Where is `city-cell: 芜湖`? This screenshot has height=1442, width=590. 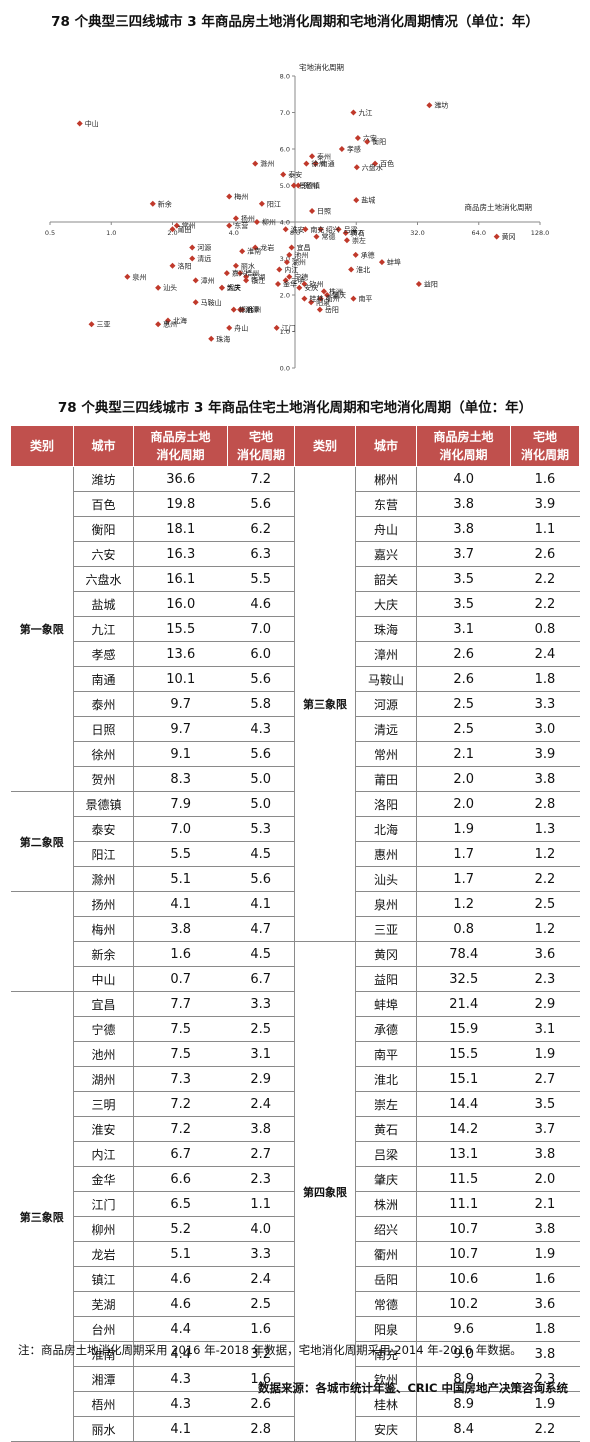
city-cell: 芜湖 is located at coordinates (103, 1304).